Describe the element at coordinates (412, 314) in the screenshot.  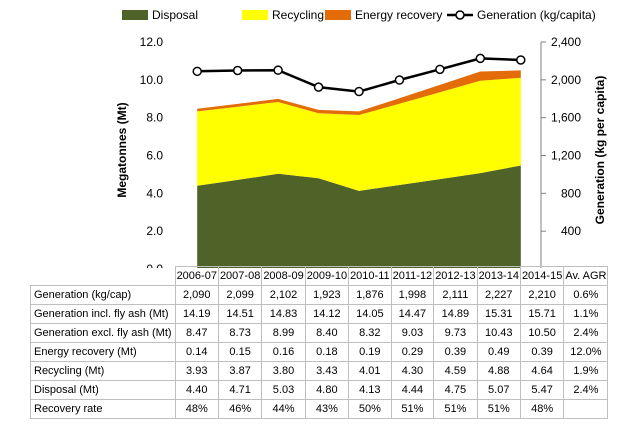
I see `table-cell: 14.47` at that location.